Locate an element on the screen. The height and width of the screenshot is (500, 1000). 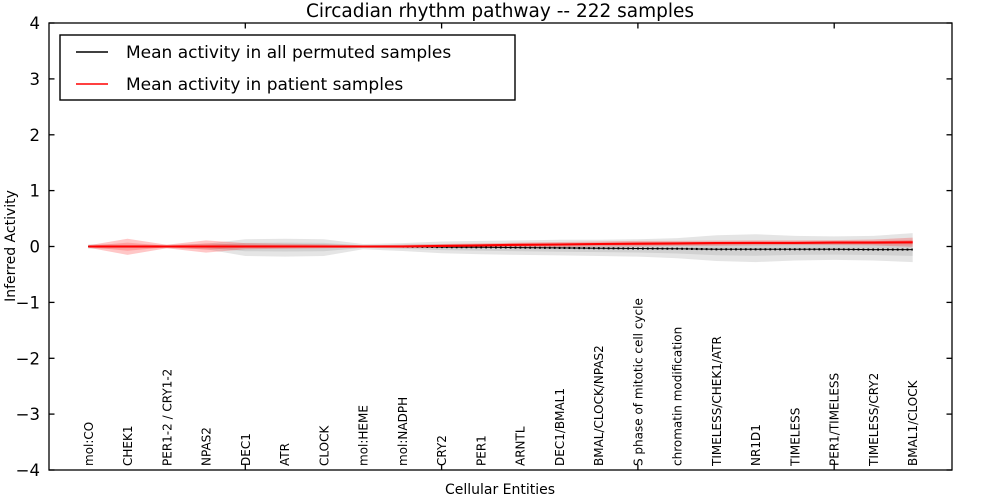
y-tick-label: −1 is located at coordinates (28, 302).